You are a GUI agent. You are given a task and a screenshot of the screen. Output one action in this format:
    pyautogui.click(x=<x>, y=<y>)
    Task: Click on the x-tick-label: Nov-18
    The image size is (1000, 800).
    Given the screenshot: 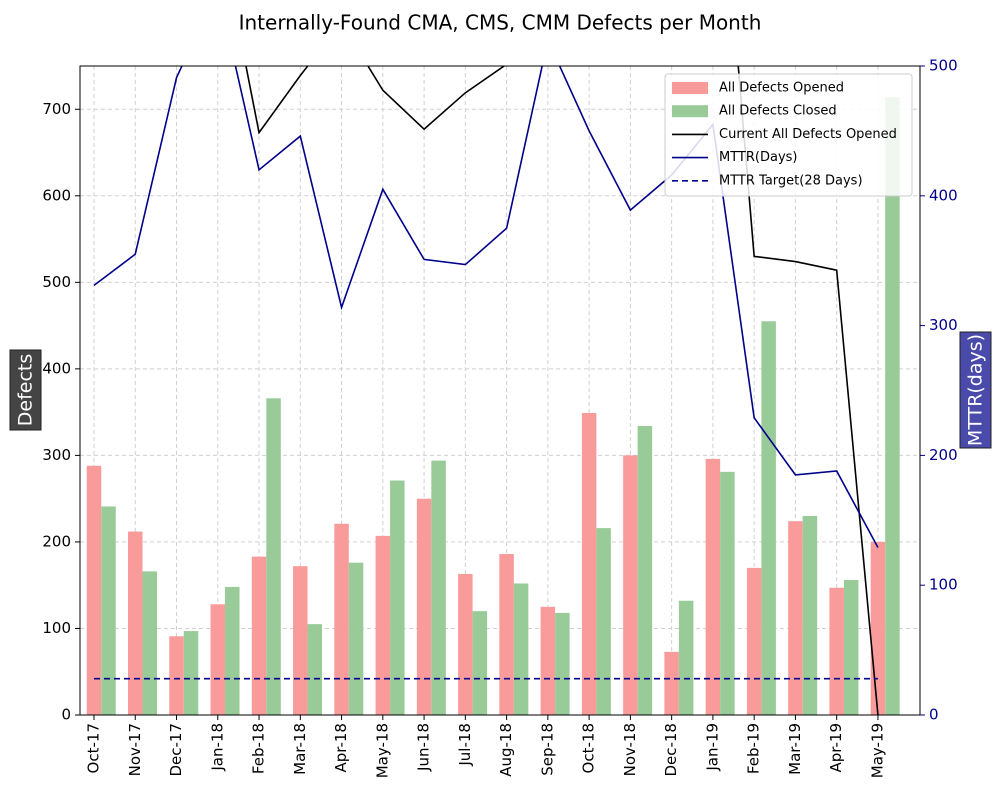 What is the action you would take?
    pyautogui.click(x=630, y=749)
    